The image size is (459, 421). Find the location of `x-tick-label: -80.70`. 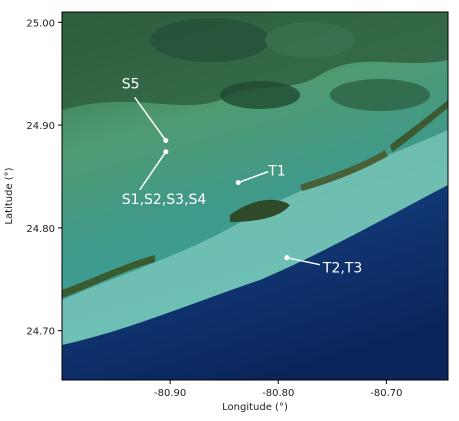

x-tick-label: -80.70 is located at coordinates (386, 393).